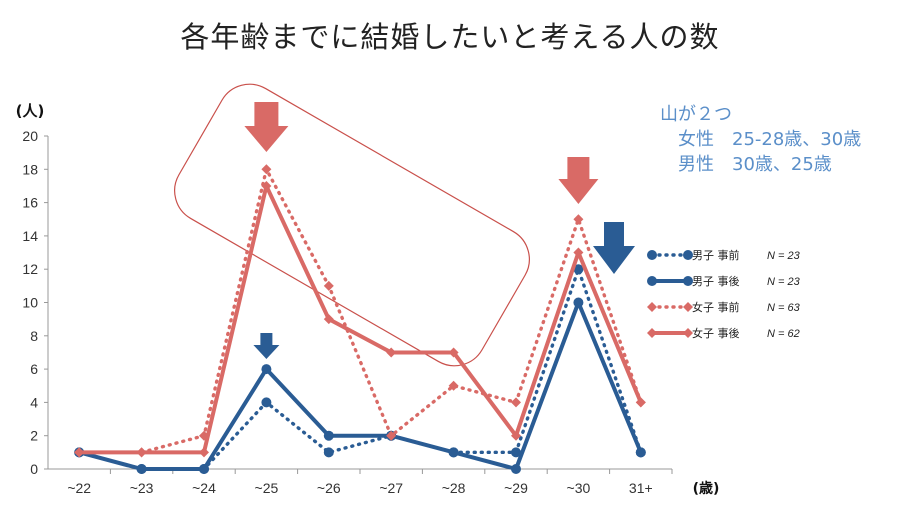  Describe the element at coordinates (746, 164) in the screenshot. I see `annotation-line: 男性 30歳、25歳` at that location.